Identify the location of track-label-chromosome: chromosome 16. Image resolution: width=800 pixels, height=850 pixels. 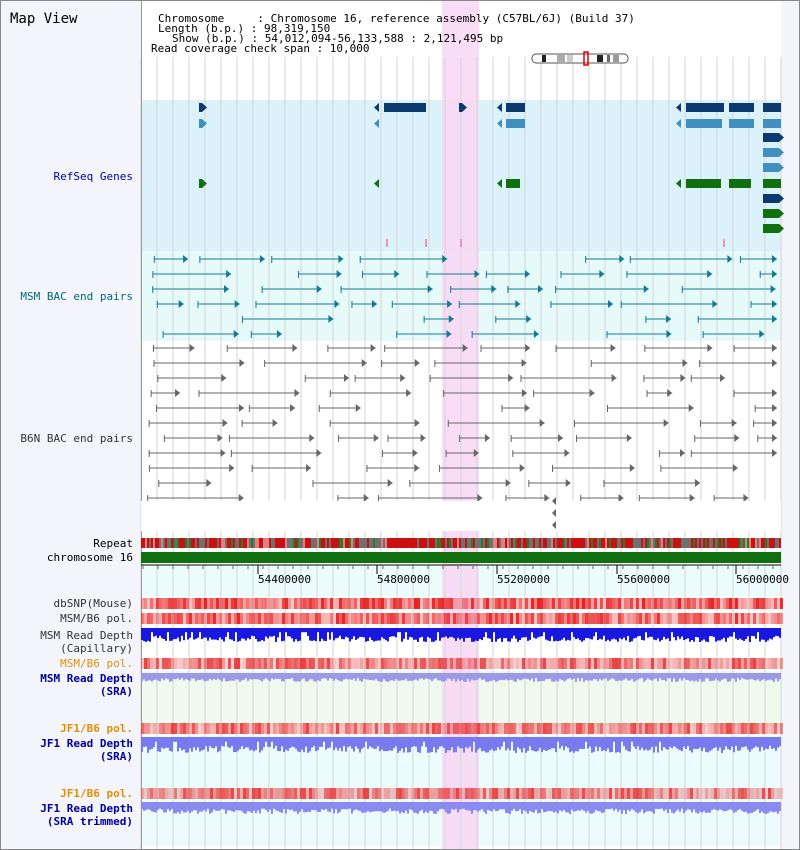
(89, 557).